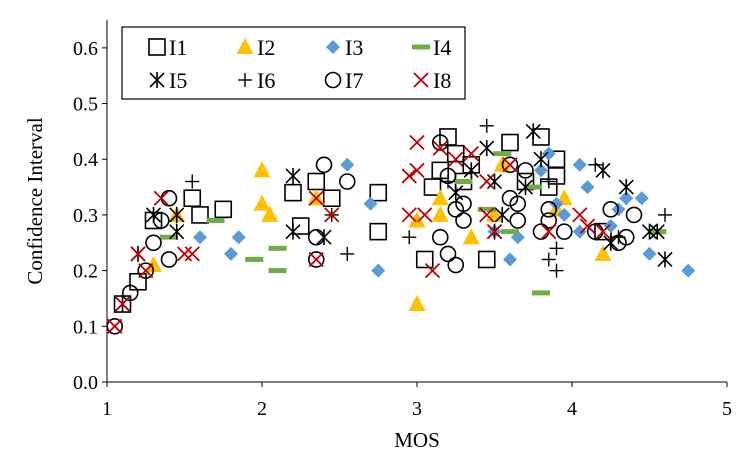 This screenshot has height=461, width=749. I want to click on legend-item-i6: I6, so click(256, 80).